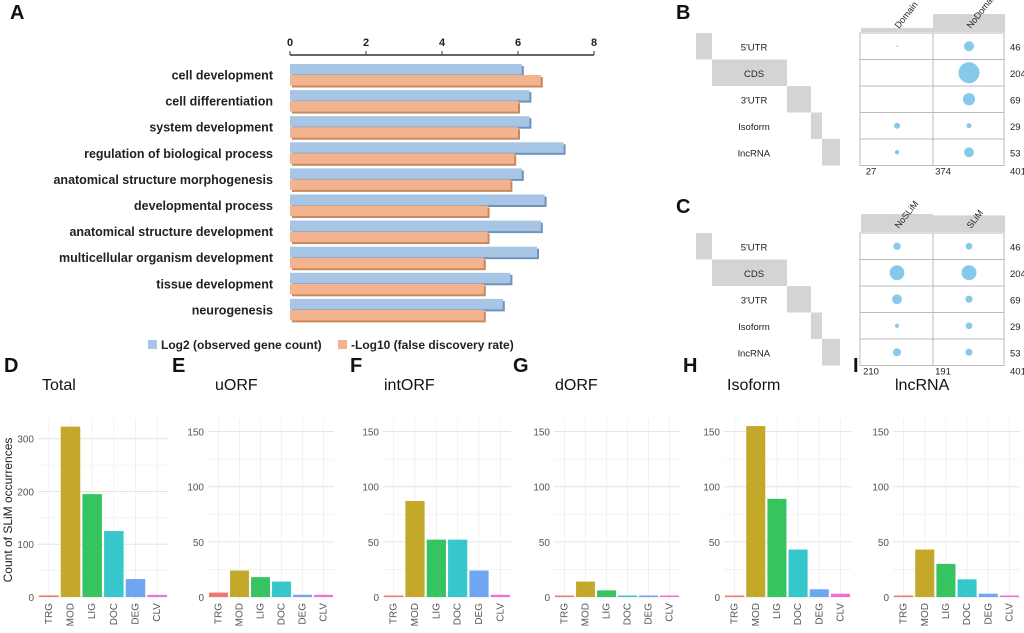 This screenshot has height=633, width=1024. What do you see at coordinates (871, 172) in the screenshot?
I see `b-column-total: 27` at bounding box center [871, 172].